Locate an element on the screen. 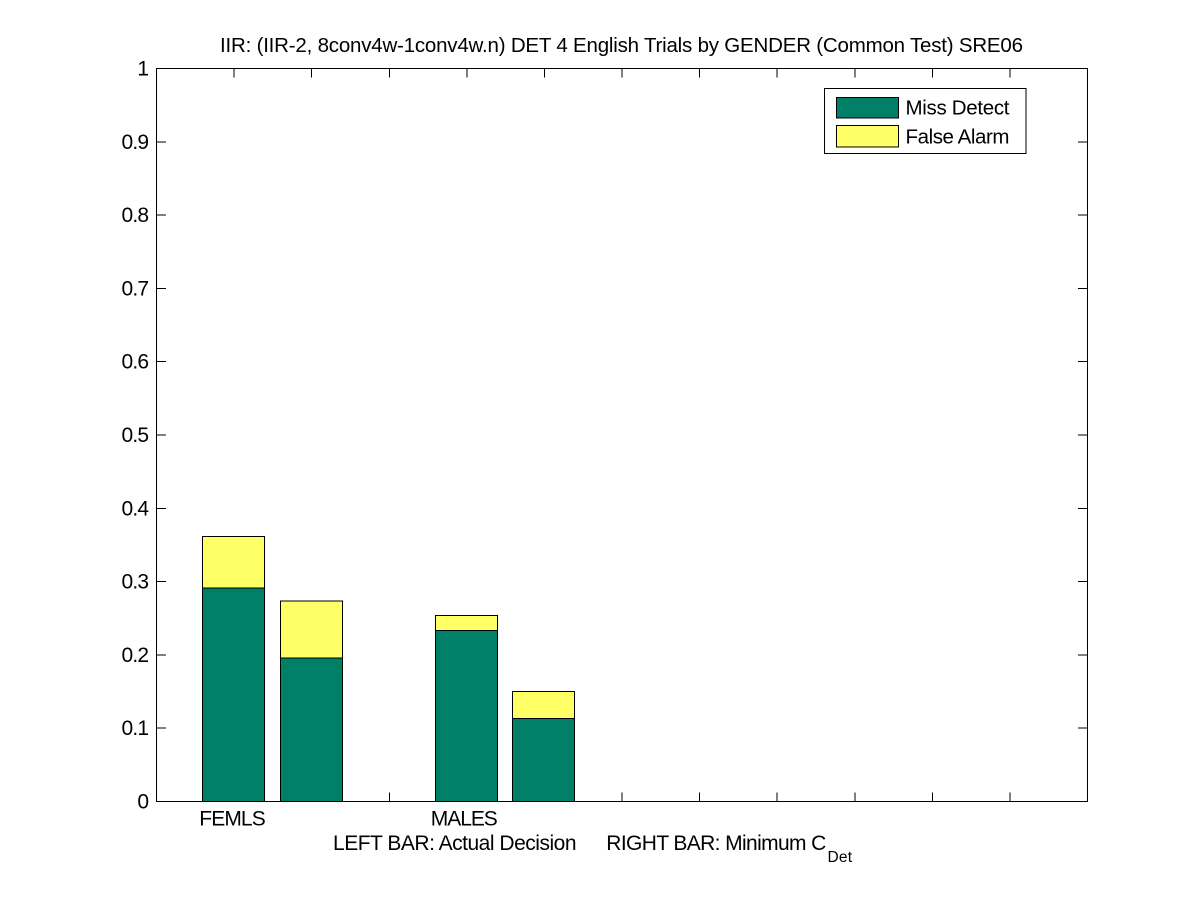  svg-text: Miss Detect is located at coordinates (958, 108).